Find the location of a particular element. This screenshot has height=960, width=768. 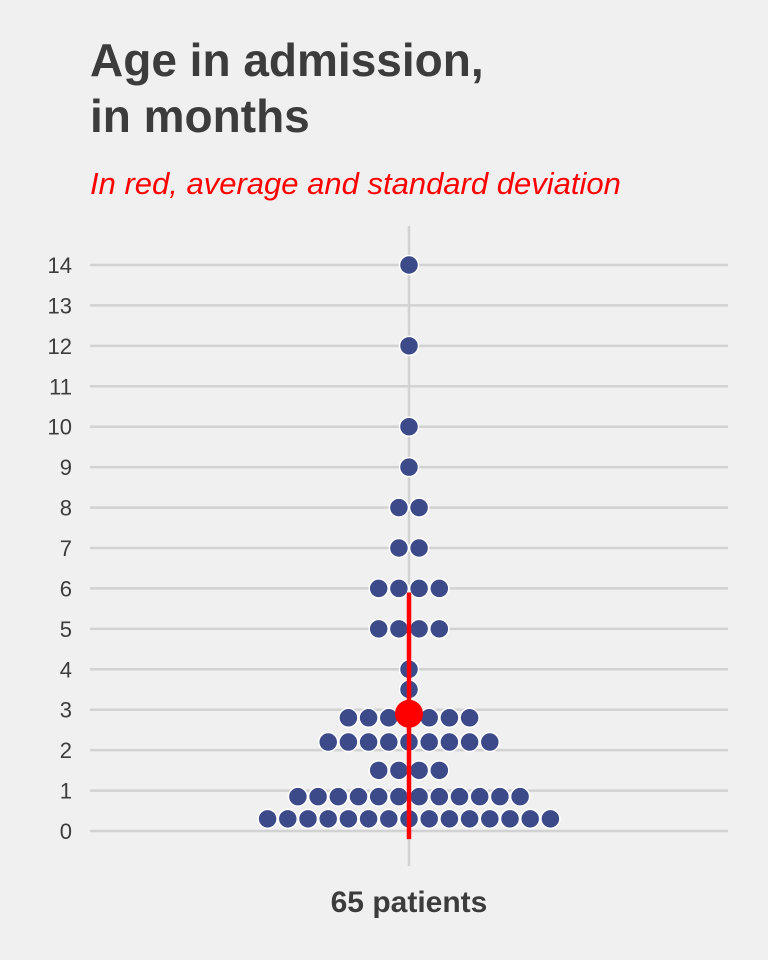

y-tick-label: 9 is located at coordinates (66, 467).